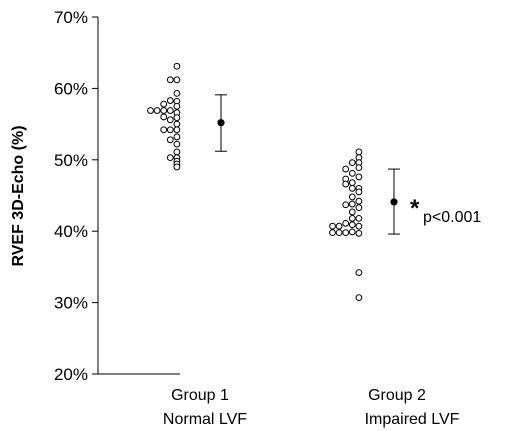 The image size is (529, 431). I want to click on x-category-label: Group 1, so click(200, 395).